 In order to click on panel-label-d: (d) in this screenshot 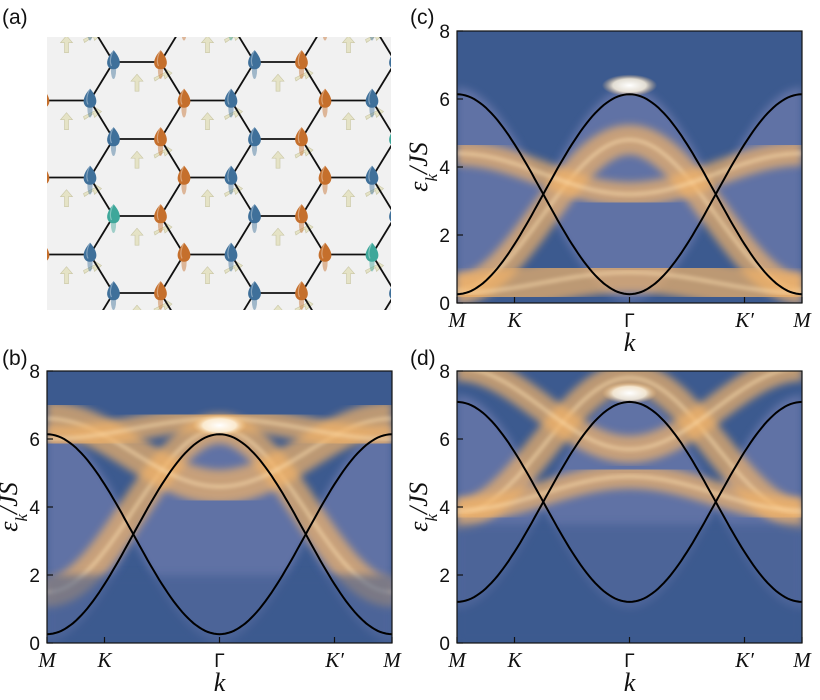, I will do `click(423, 358)`.